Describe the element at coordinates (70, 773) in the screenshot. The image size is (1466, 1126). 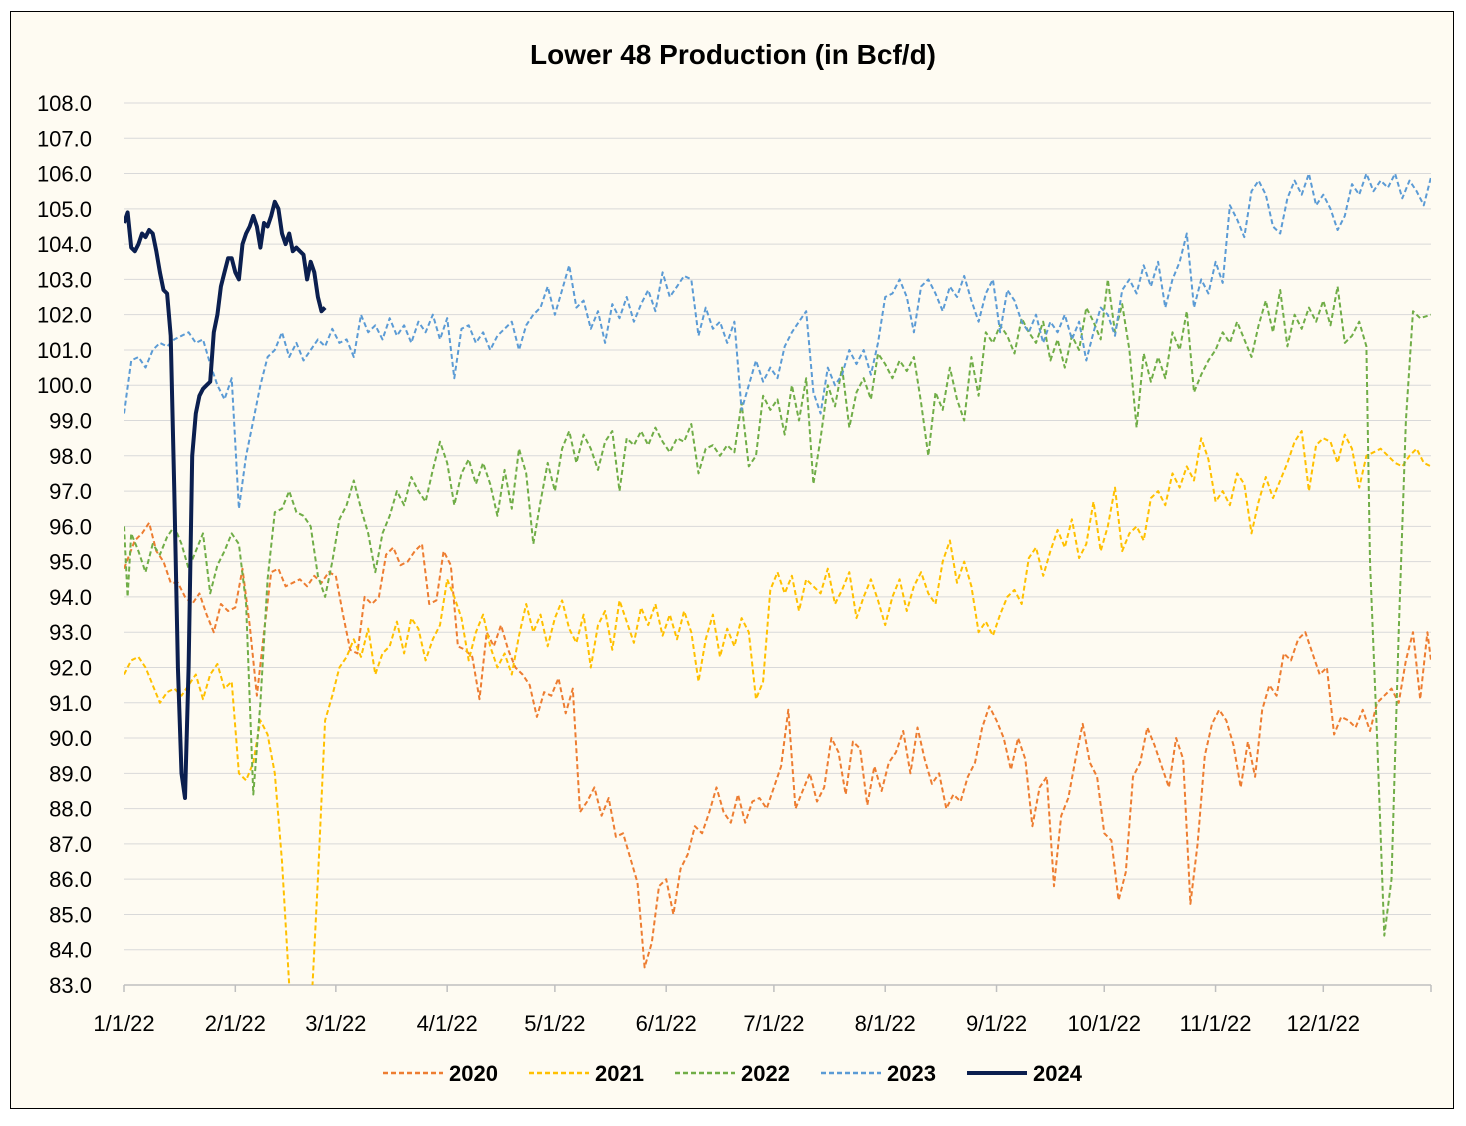
I see `y-tick-label: 89.0` at that location.